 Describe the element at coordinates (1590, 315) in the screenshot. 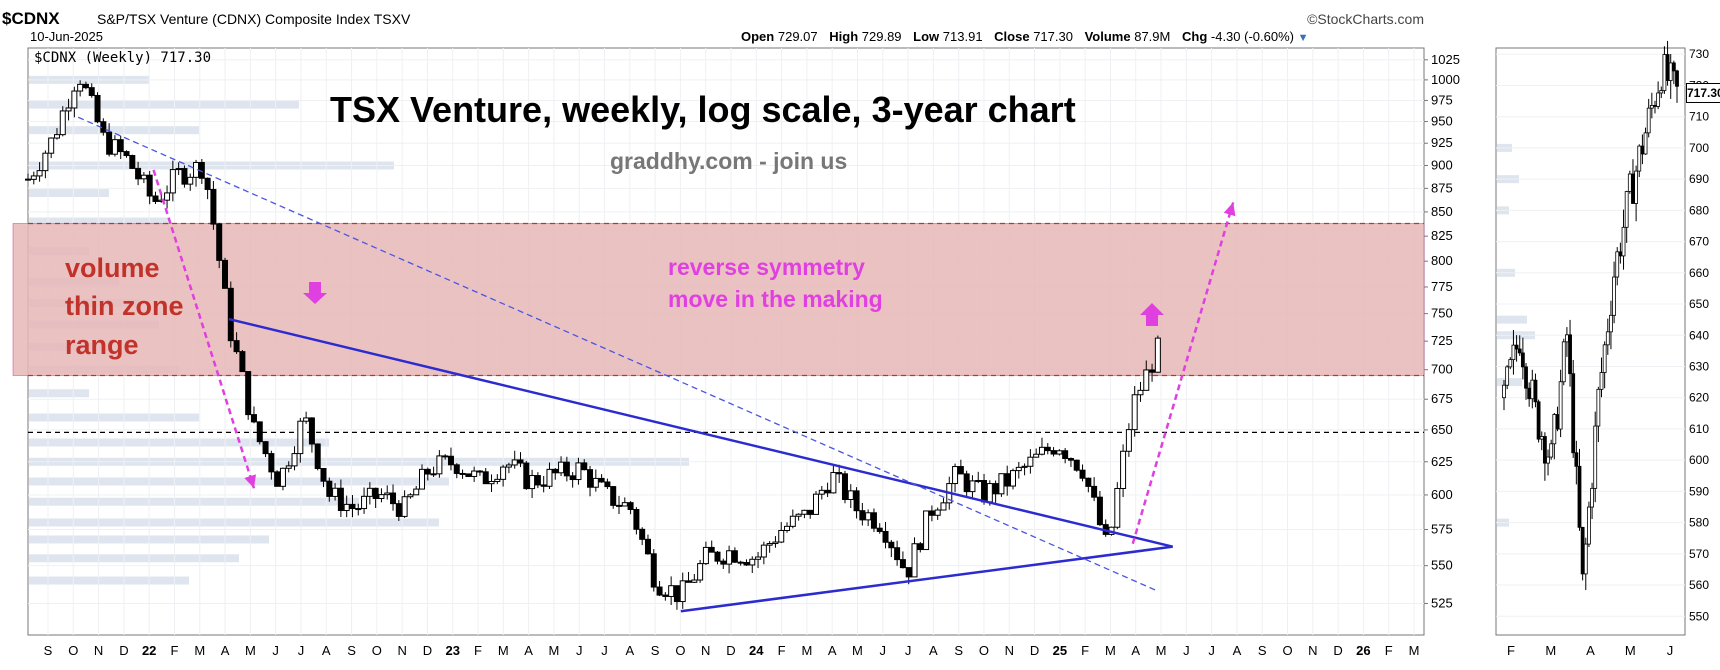

I see `inset-candles` at that location.